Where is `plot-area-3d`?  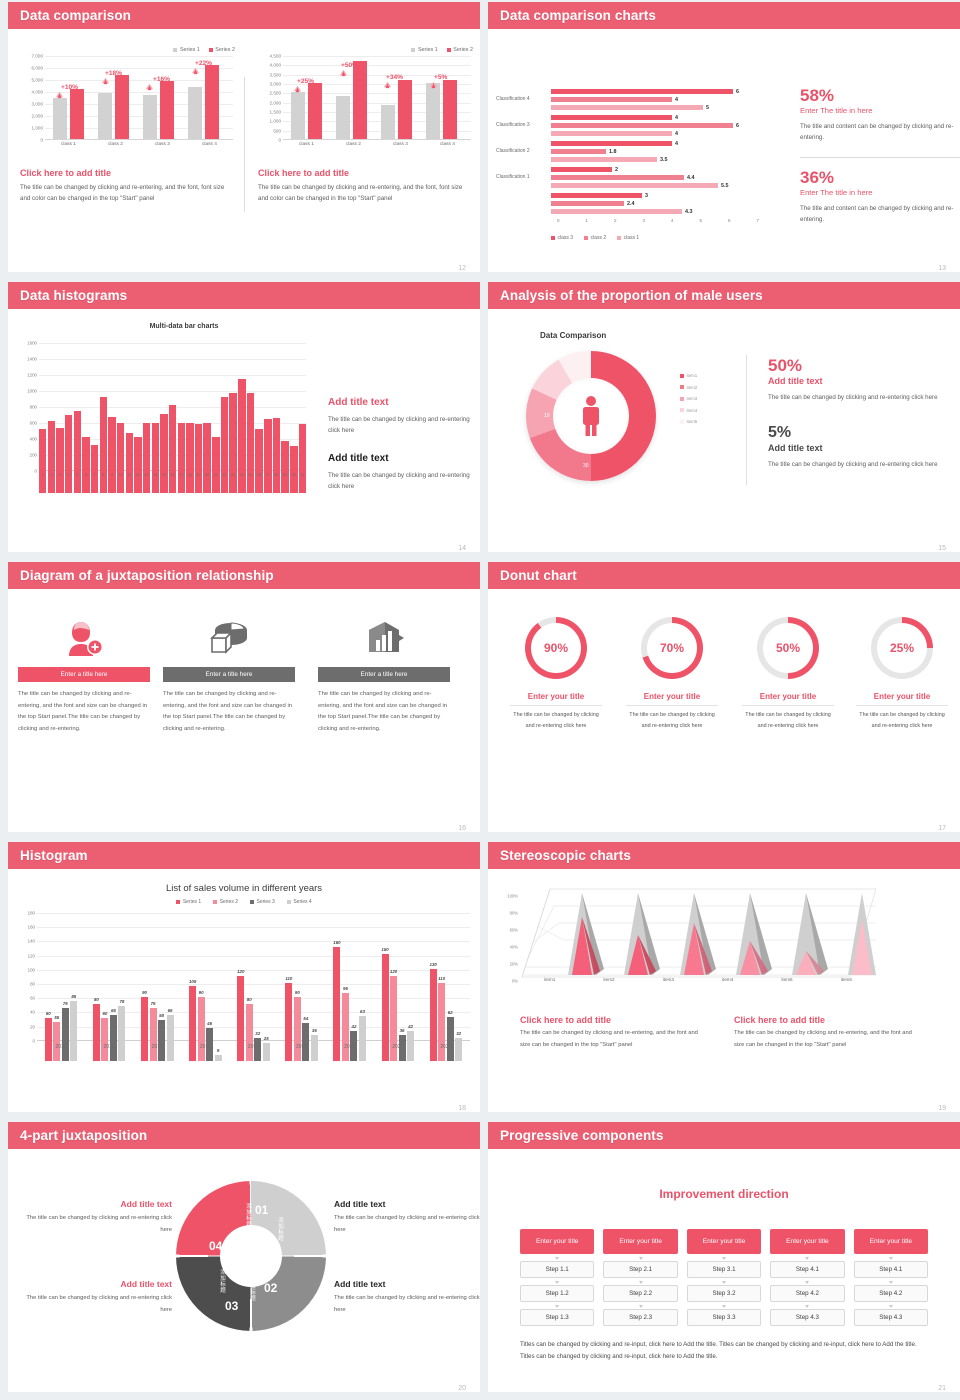 plot-area-3d is located at coordinates (698, 933).